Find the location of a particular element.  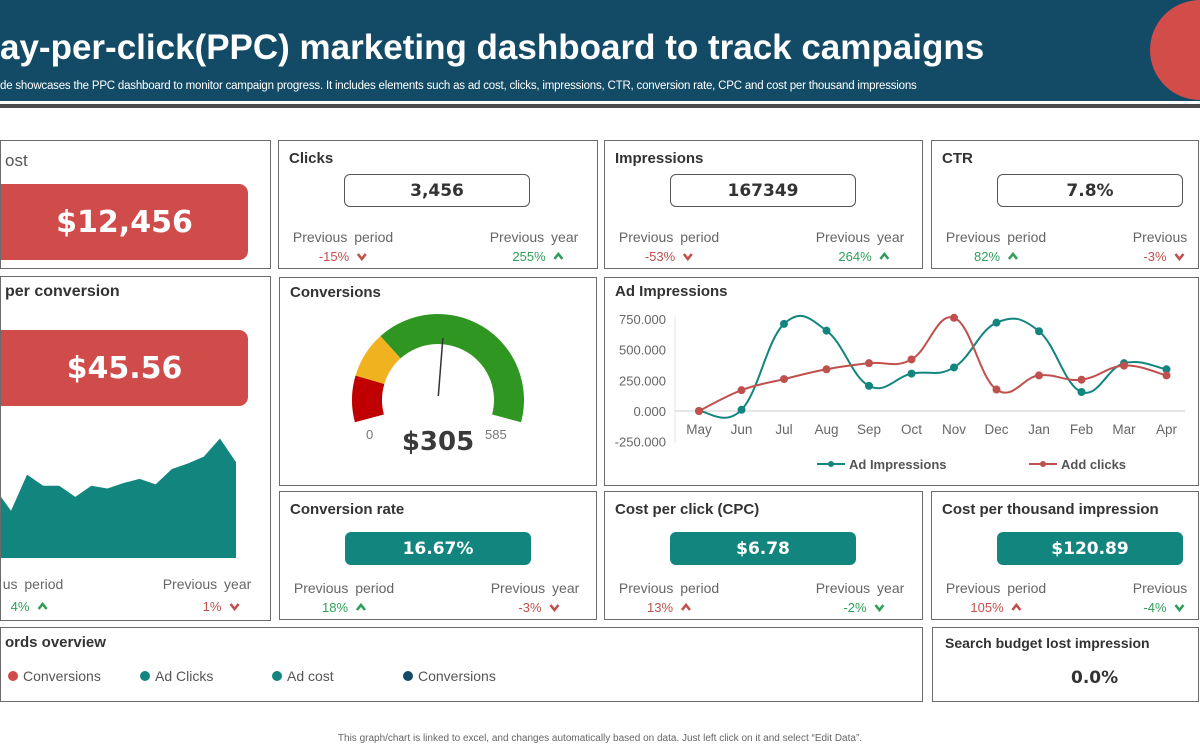

search-budget-value: 0.0% is located at coordinates (1095, 678).